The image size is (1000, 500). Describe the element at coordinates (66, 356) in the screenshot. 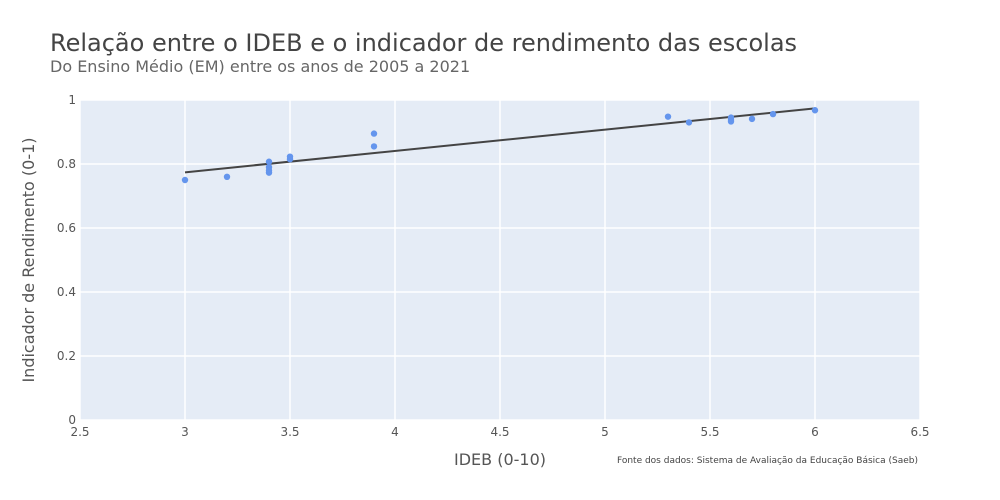

I see `y-tick-label: 0.2` at that location.